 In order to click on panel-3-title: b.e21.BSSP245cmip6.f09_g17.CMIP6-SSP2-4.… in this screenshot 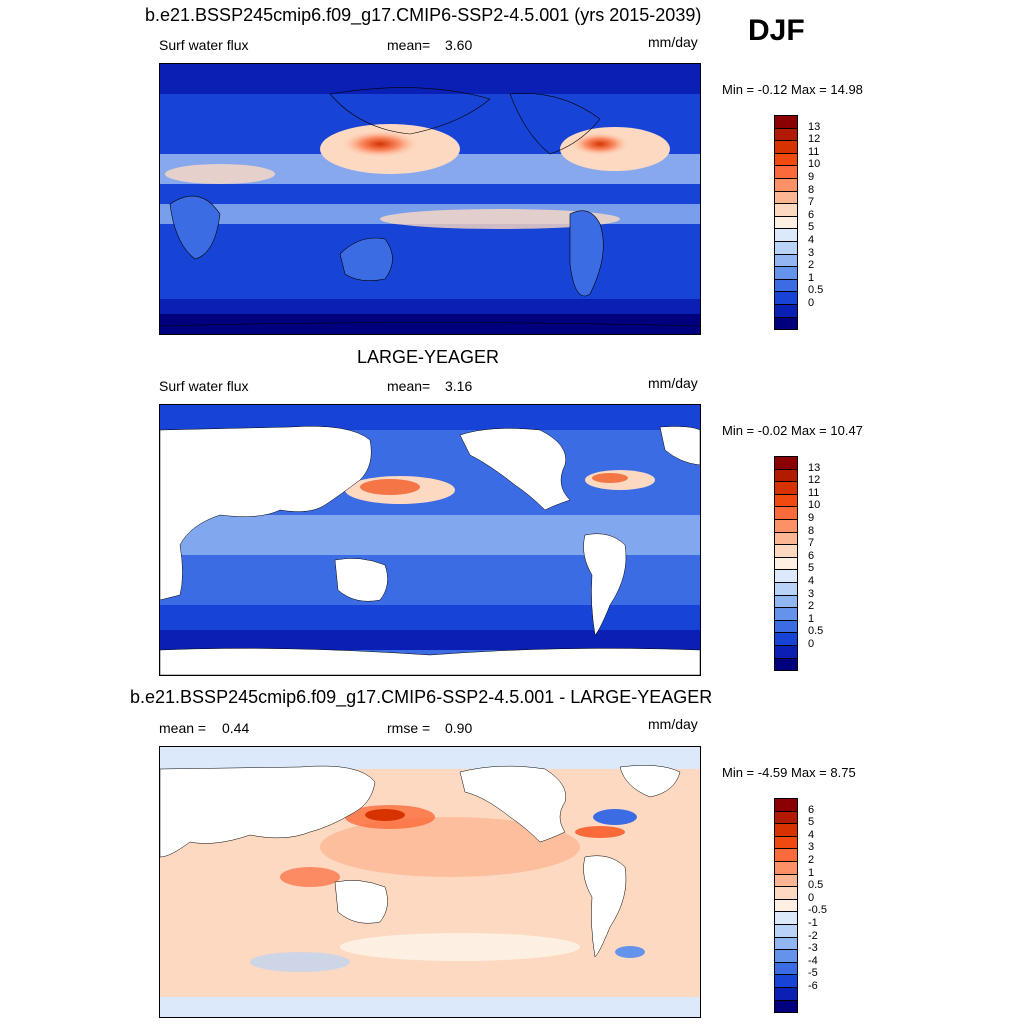, I will do `click(421, 697)`.